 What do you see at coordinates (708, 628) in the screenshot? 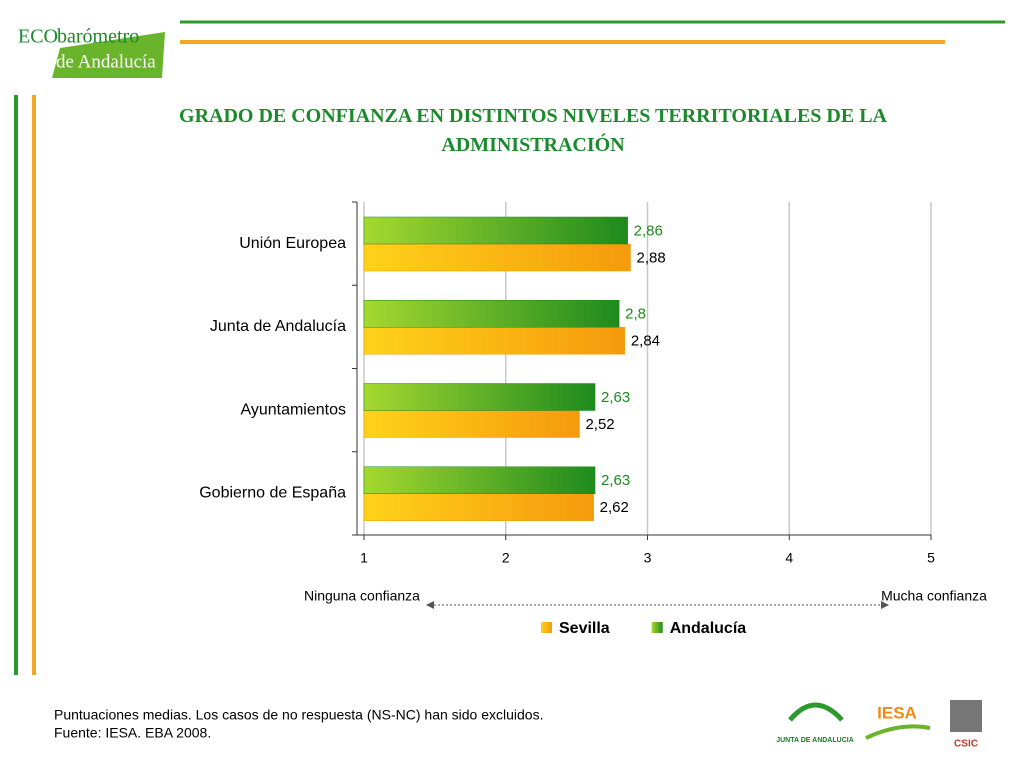
I see `legend-label: Andalucía` at bounding box center [708, 628].